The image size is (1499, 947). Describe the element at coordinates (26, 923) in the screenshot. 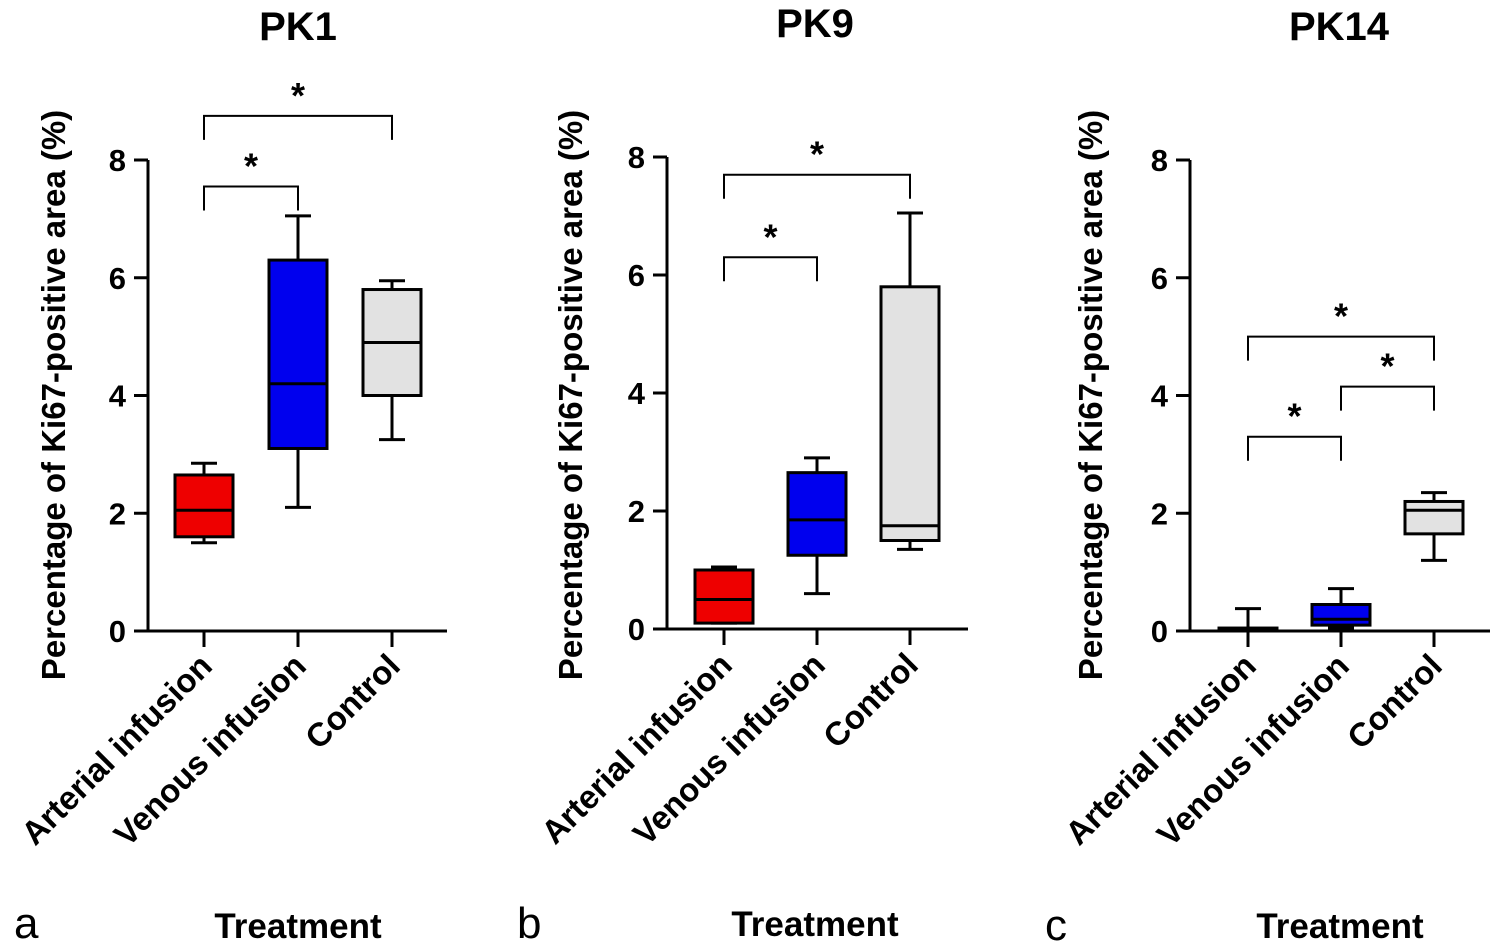

I see `panel-letter: a` at that location.